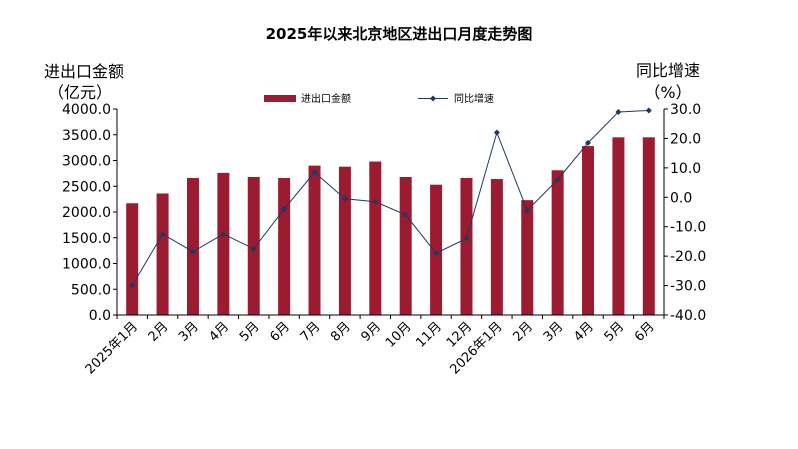 The image size is (798, 449). I want to click on left-axis-label-line1: 进出口金额, so click(84, 71).